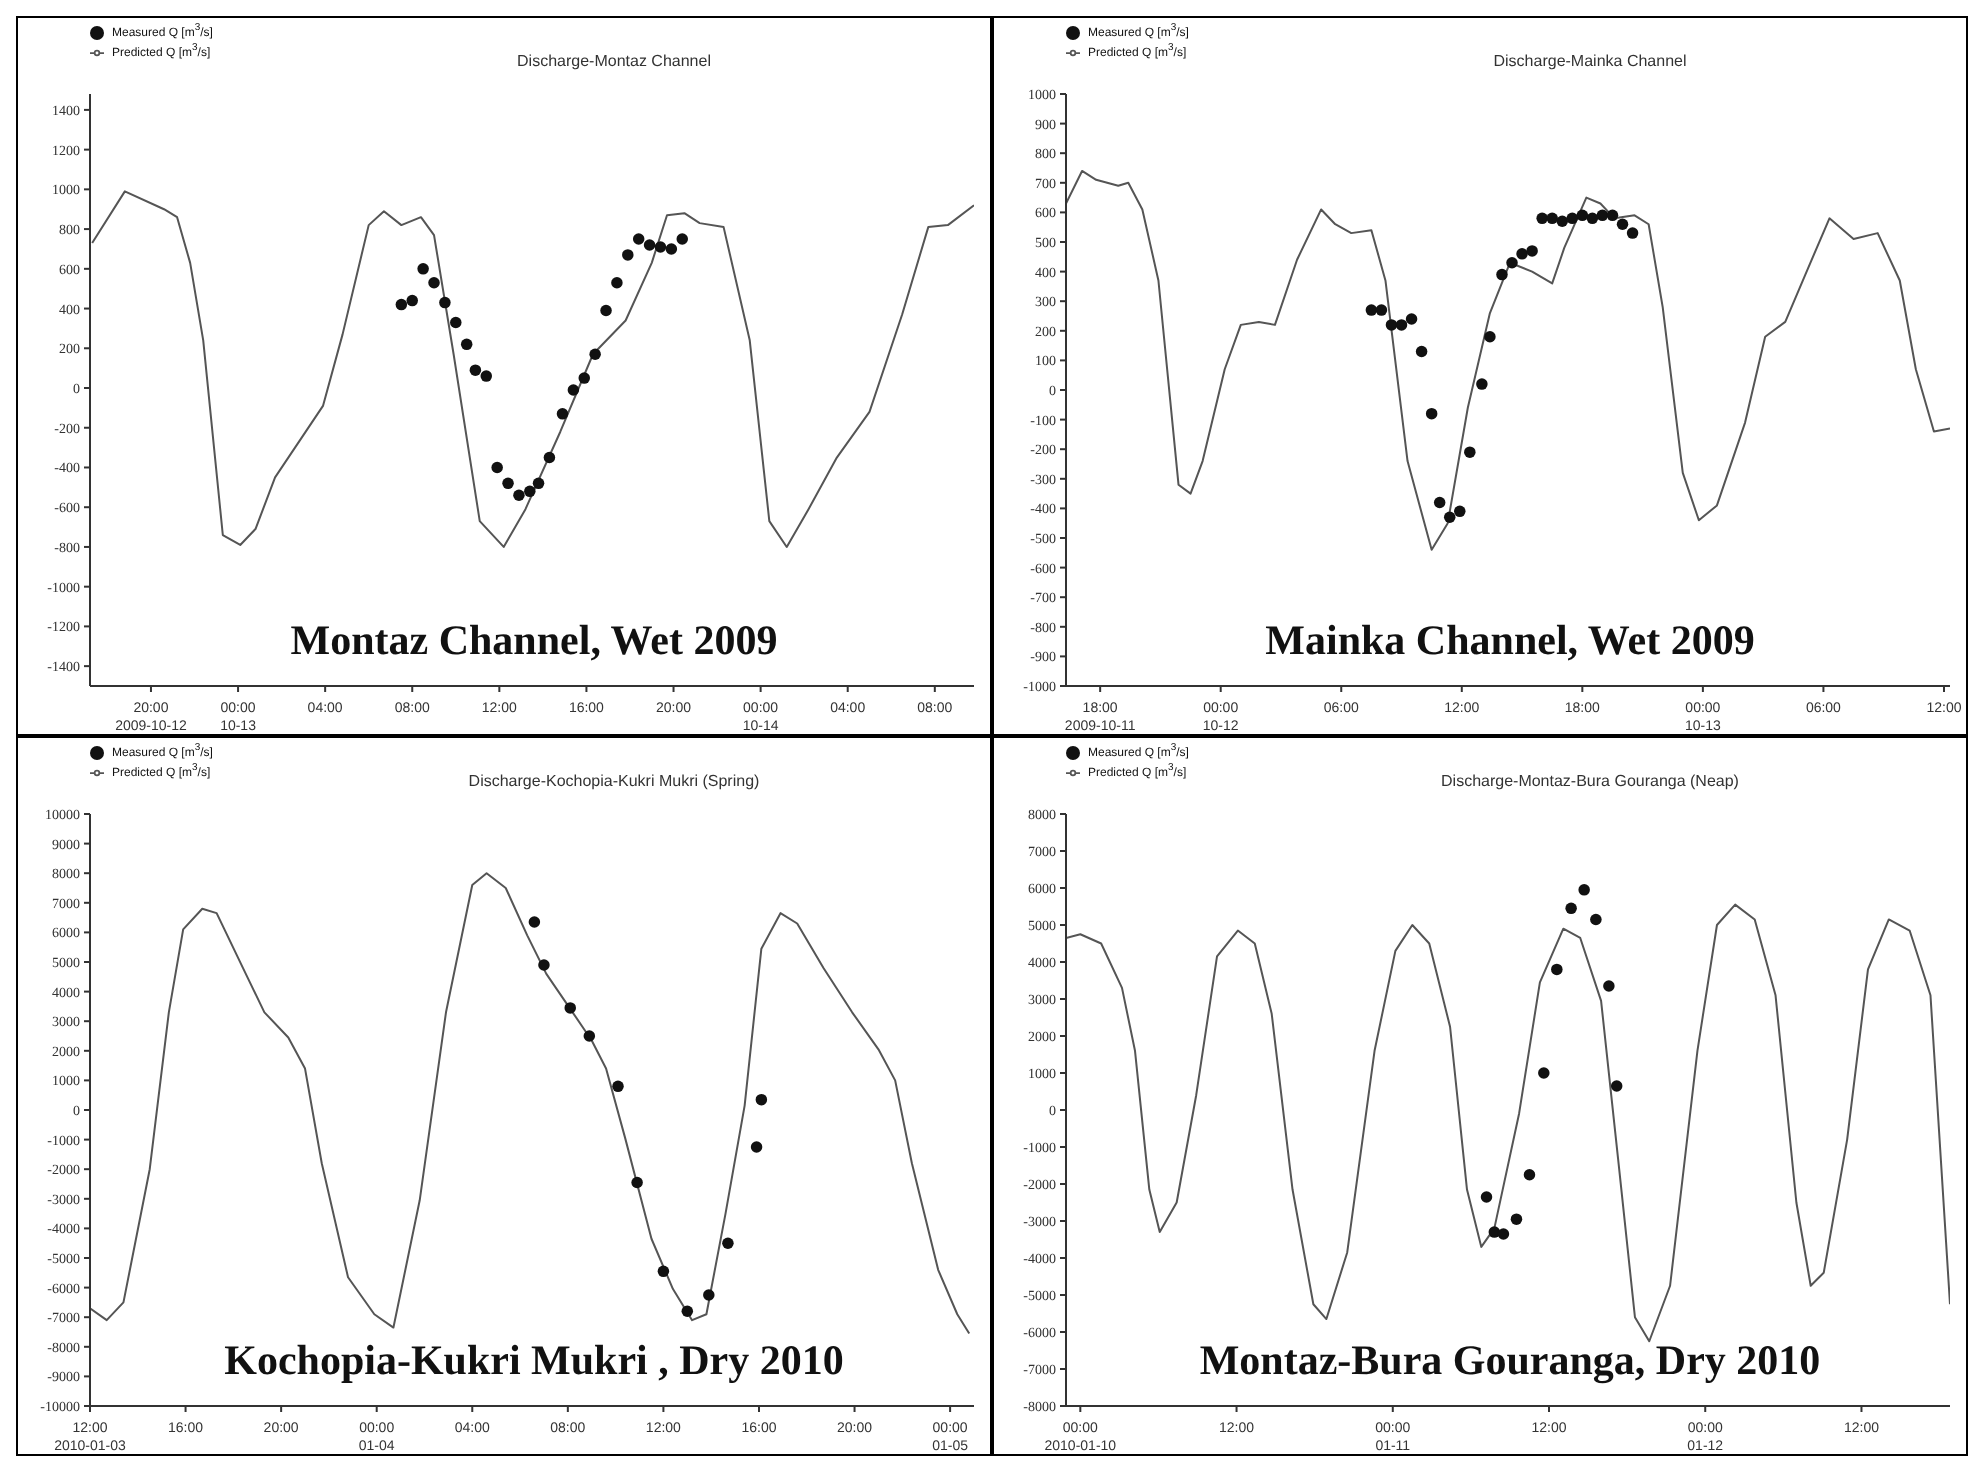  Describe the element at coordinates (1590, 781) in the screenshot. I see `chart-title: Discharge-Montaz-Bura Gouranga (Neap)` at that location.